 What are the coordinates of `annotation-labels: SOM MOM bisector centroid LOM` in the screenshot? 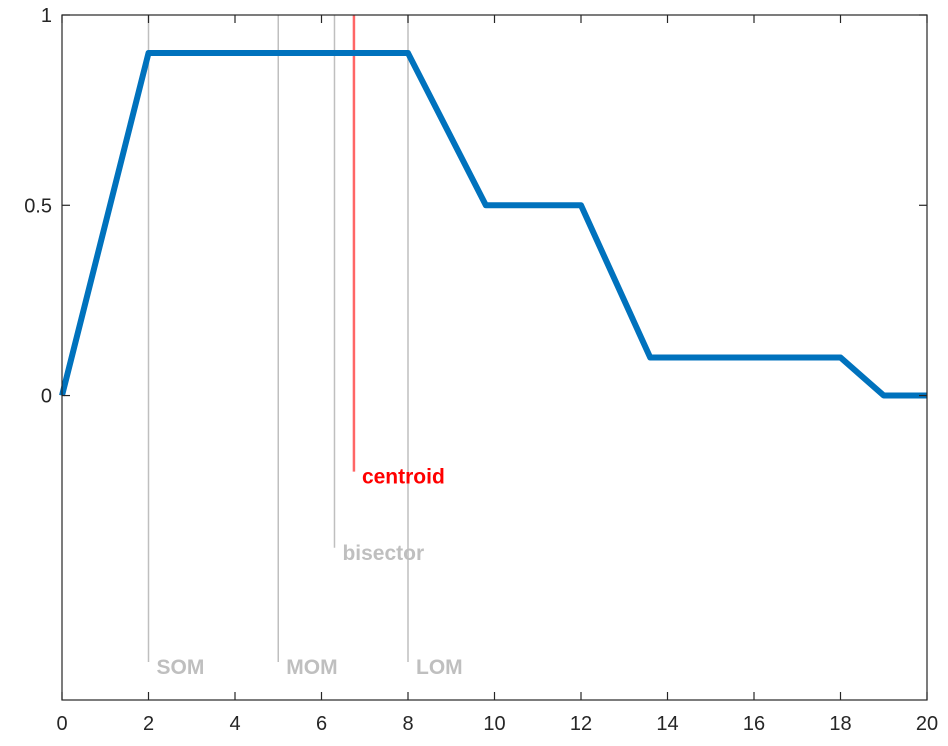 It's located at (310, 572).